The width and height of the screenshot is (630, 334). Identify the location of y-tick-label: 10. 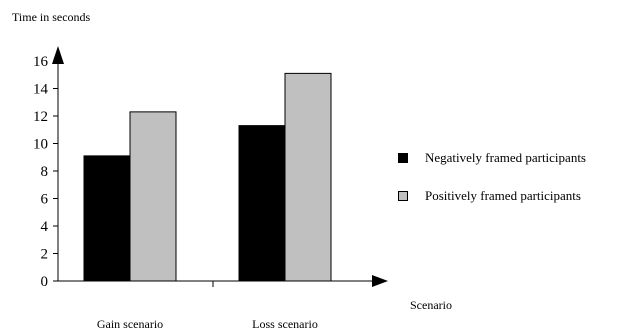
(40, 145).